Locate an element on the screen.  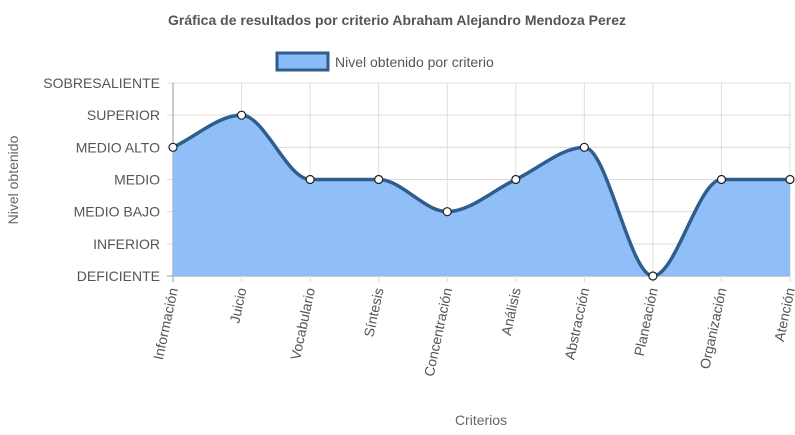
x-tick-label: Planeación is located at coordinates (646, 321).